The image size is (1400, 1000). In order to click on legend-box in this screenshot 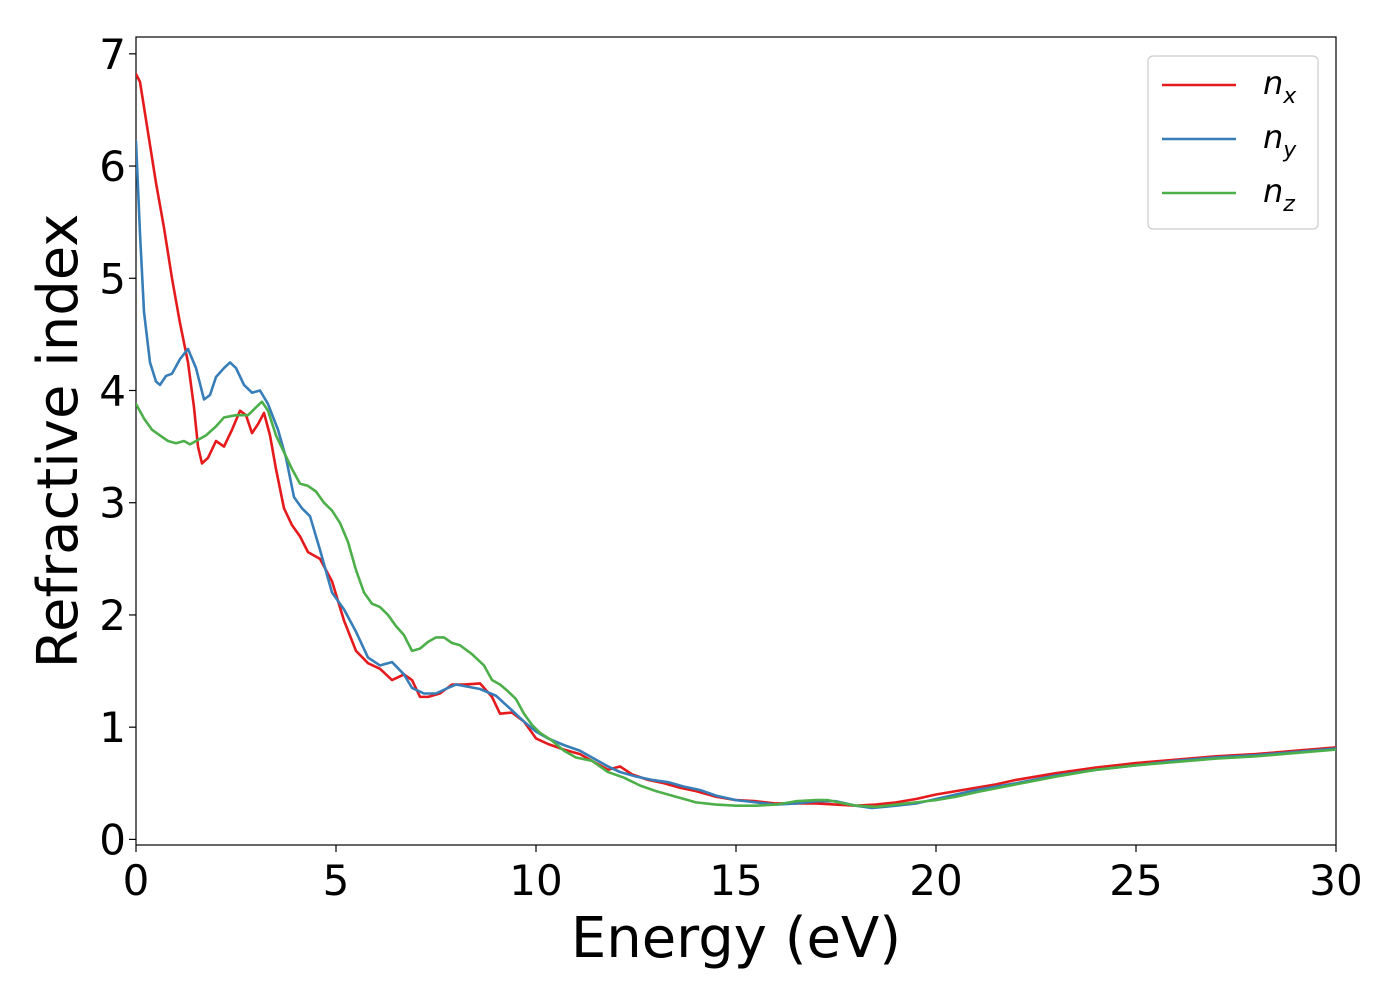, I will do `click(1233, 142)`.